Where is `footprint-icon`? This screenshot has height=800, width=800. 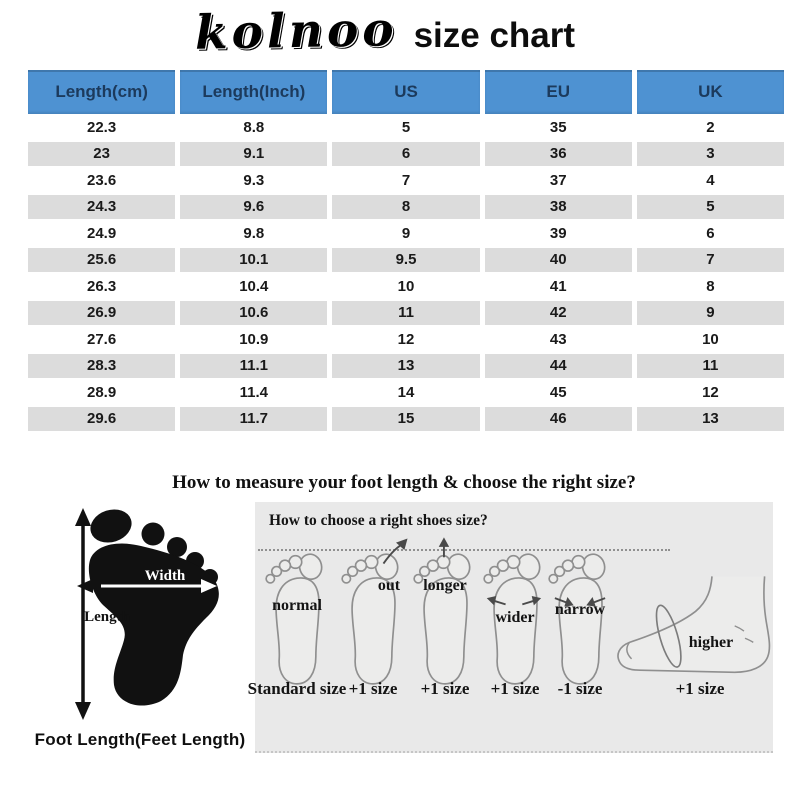 footprint-icon is located at coordinates (153, 607).